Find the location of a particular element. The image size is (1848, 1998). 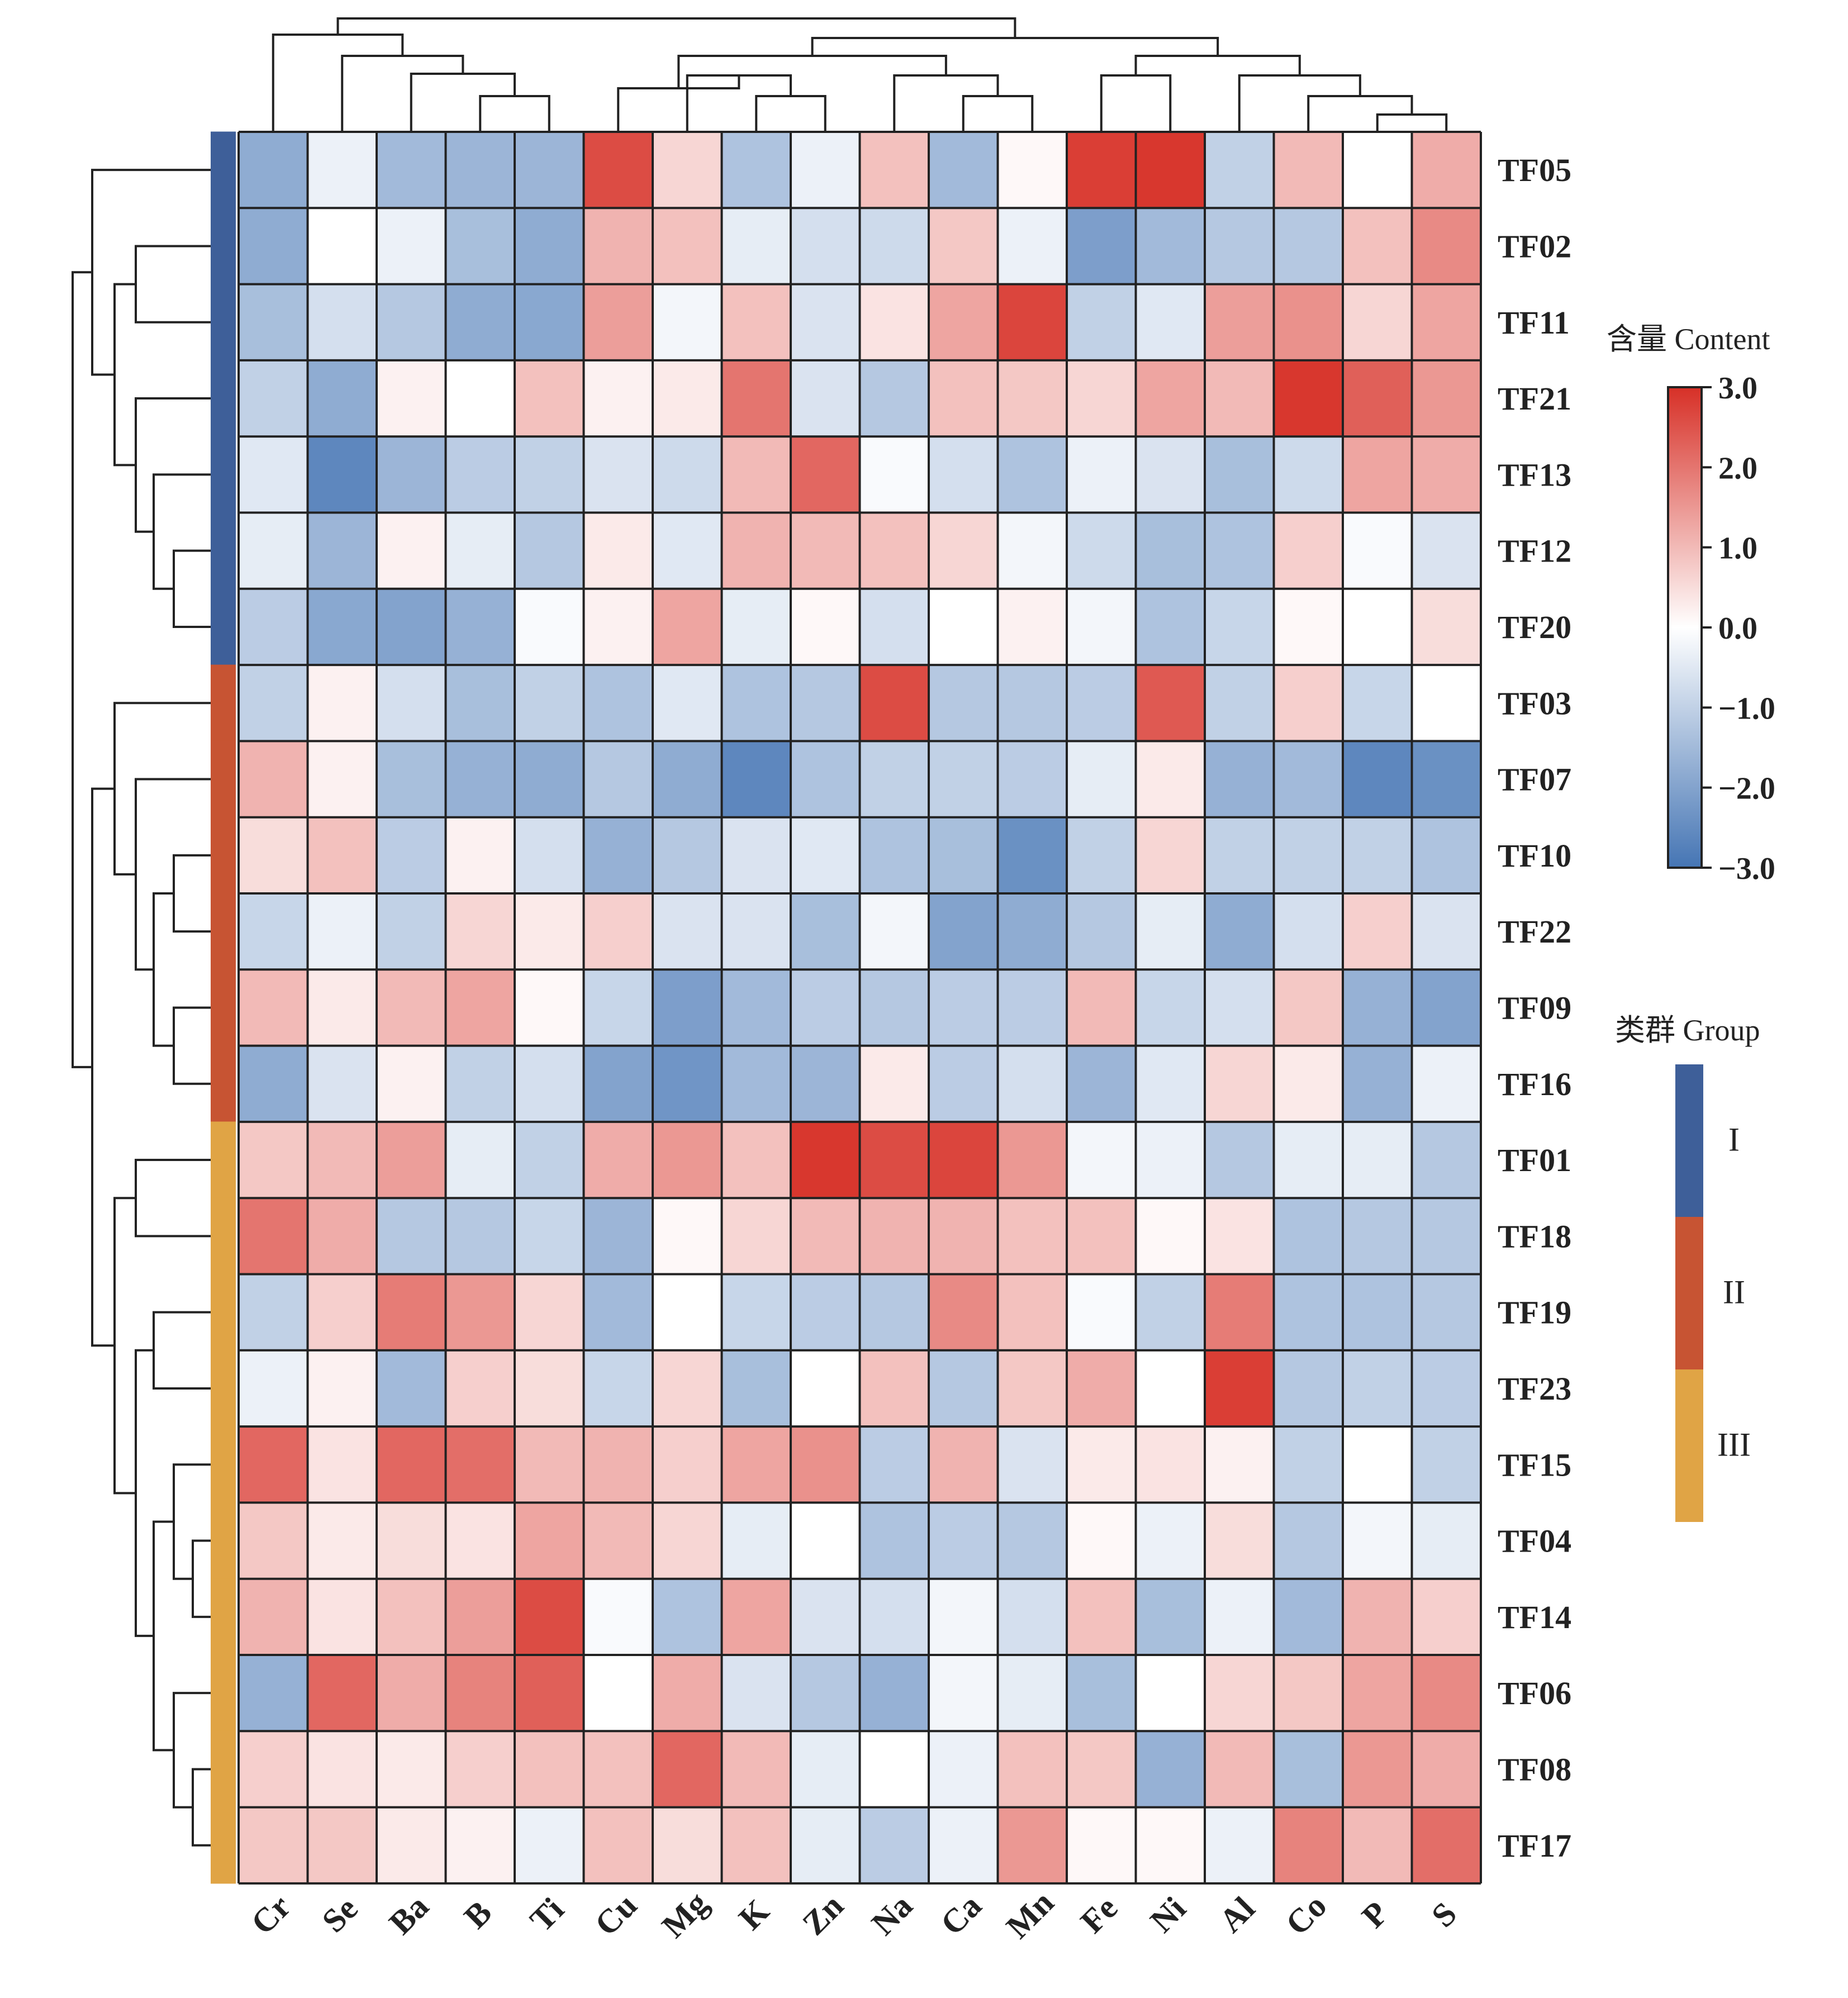

col-label-mg: Mg is located at coordinates (685, 1915).